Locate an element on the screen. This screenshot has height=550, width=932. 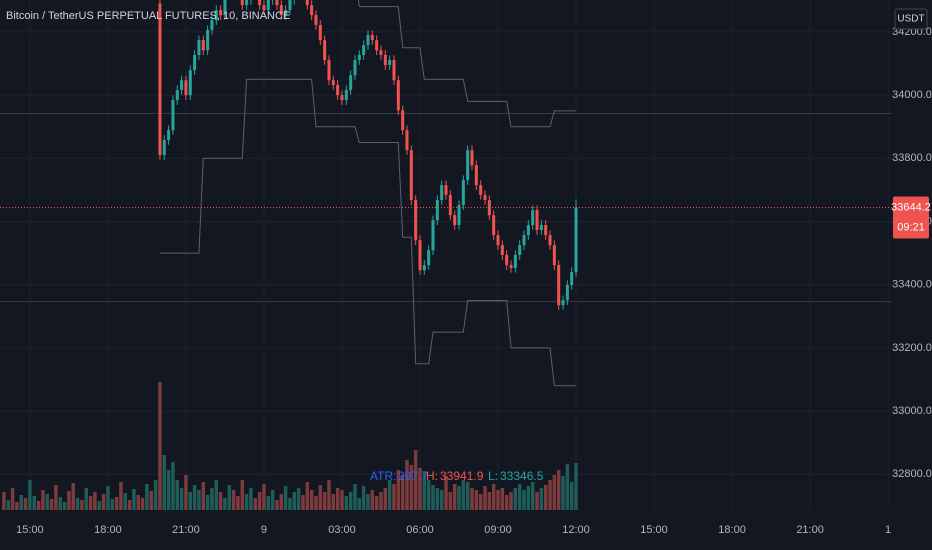
currency: USDT is located at coordinates (910, 19).